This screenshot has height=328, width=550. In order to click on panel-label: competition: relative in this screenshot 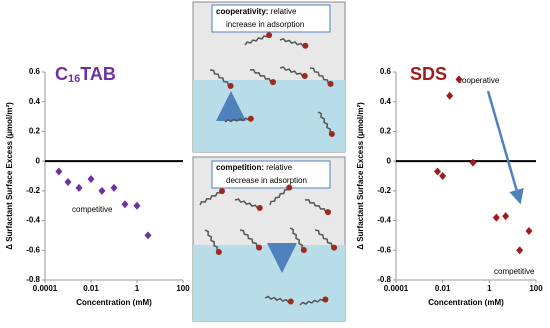, I will do `click(254, 167)`.